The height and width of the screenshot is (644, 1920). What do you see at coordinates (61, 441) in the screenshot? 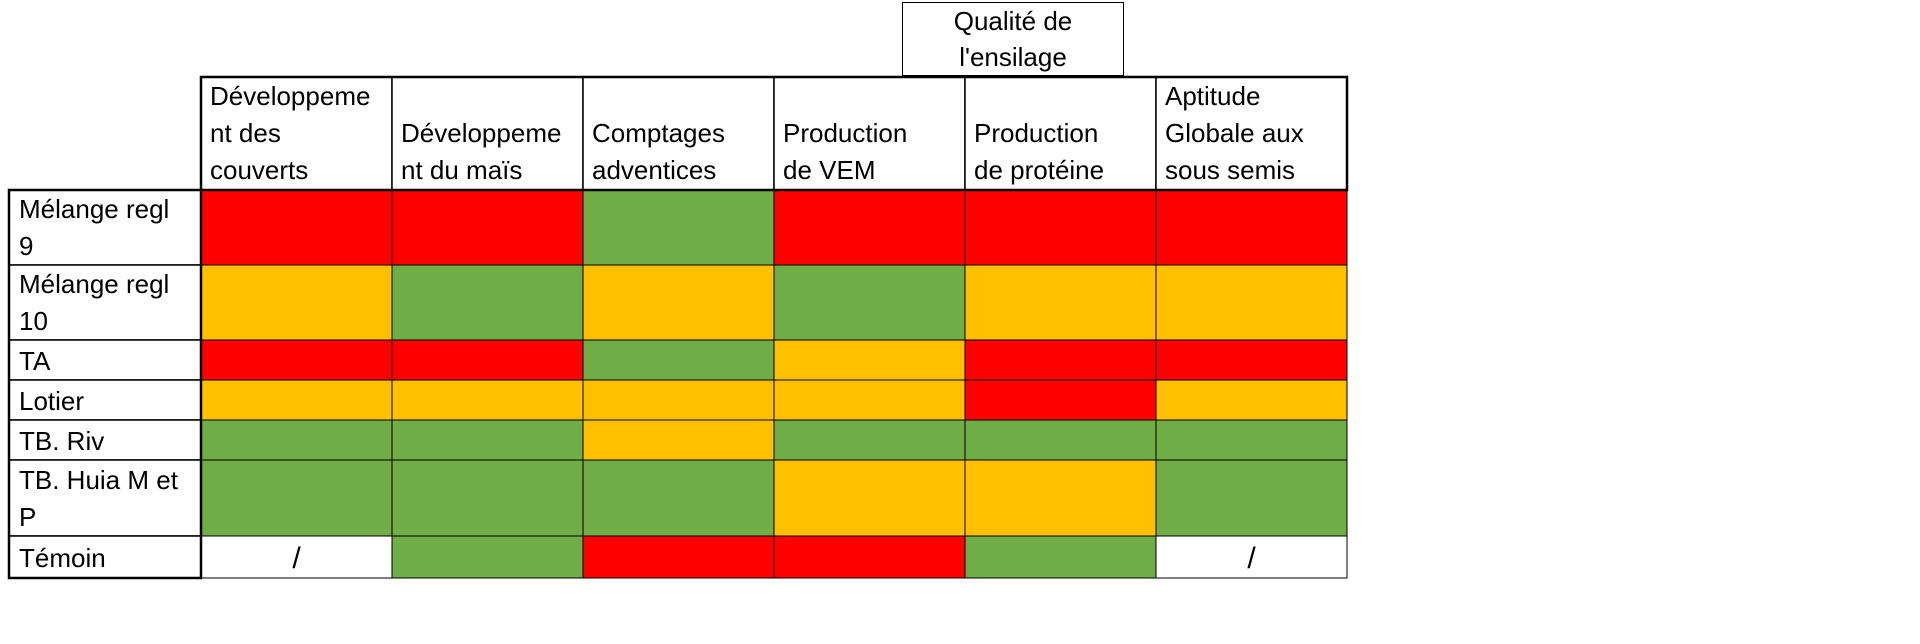
I see `row-label: TB. Riv` at bounding box center [61, 441].